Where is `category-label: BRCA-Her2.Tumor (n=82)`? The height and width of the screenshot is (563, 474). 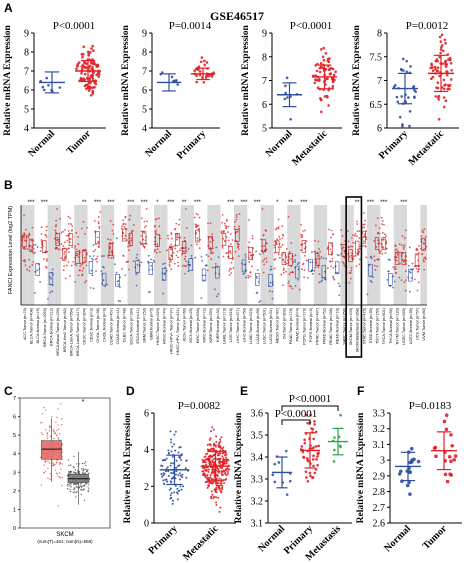 category-label: BRCA-Her2.Tumor (n=82) is located at coordinates (65, 329).